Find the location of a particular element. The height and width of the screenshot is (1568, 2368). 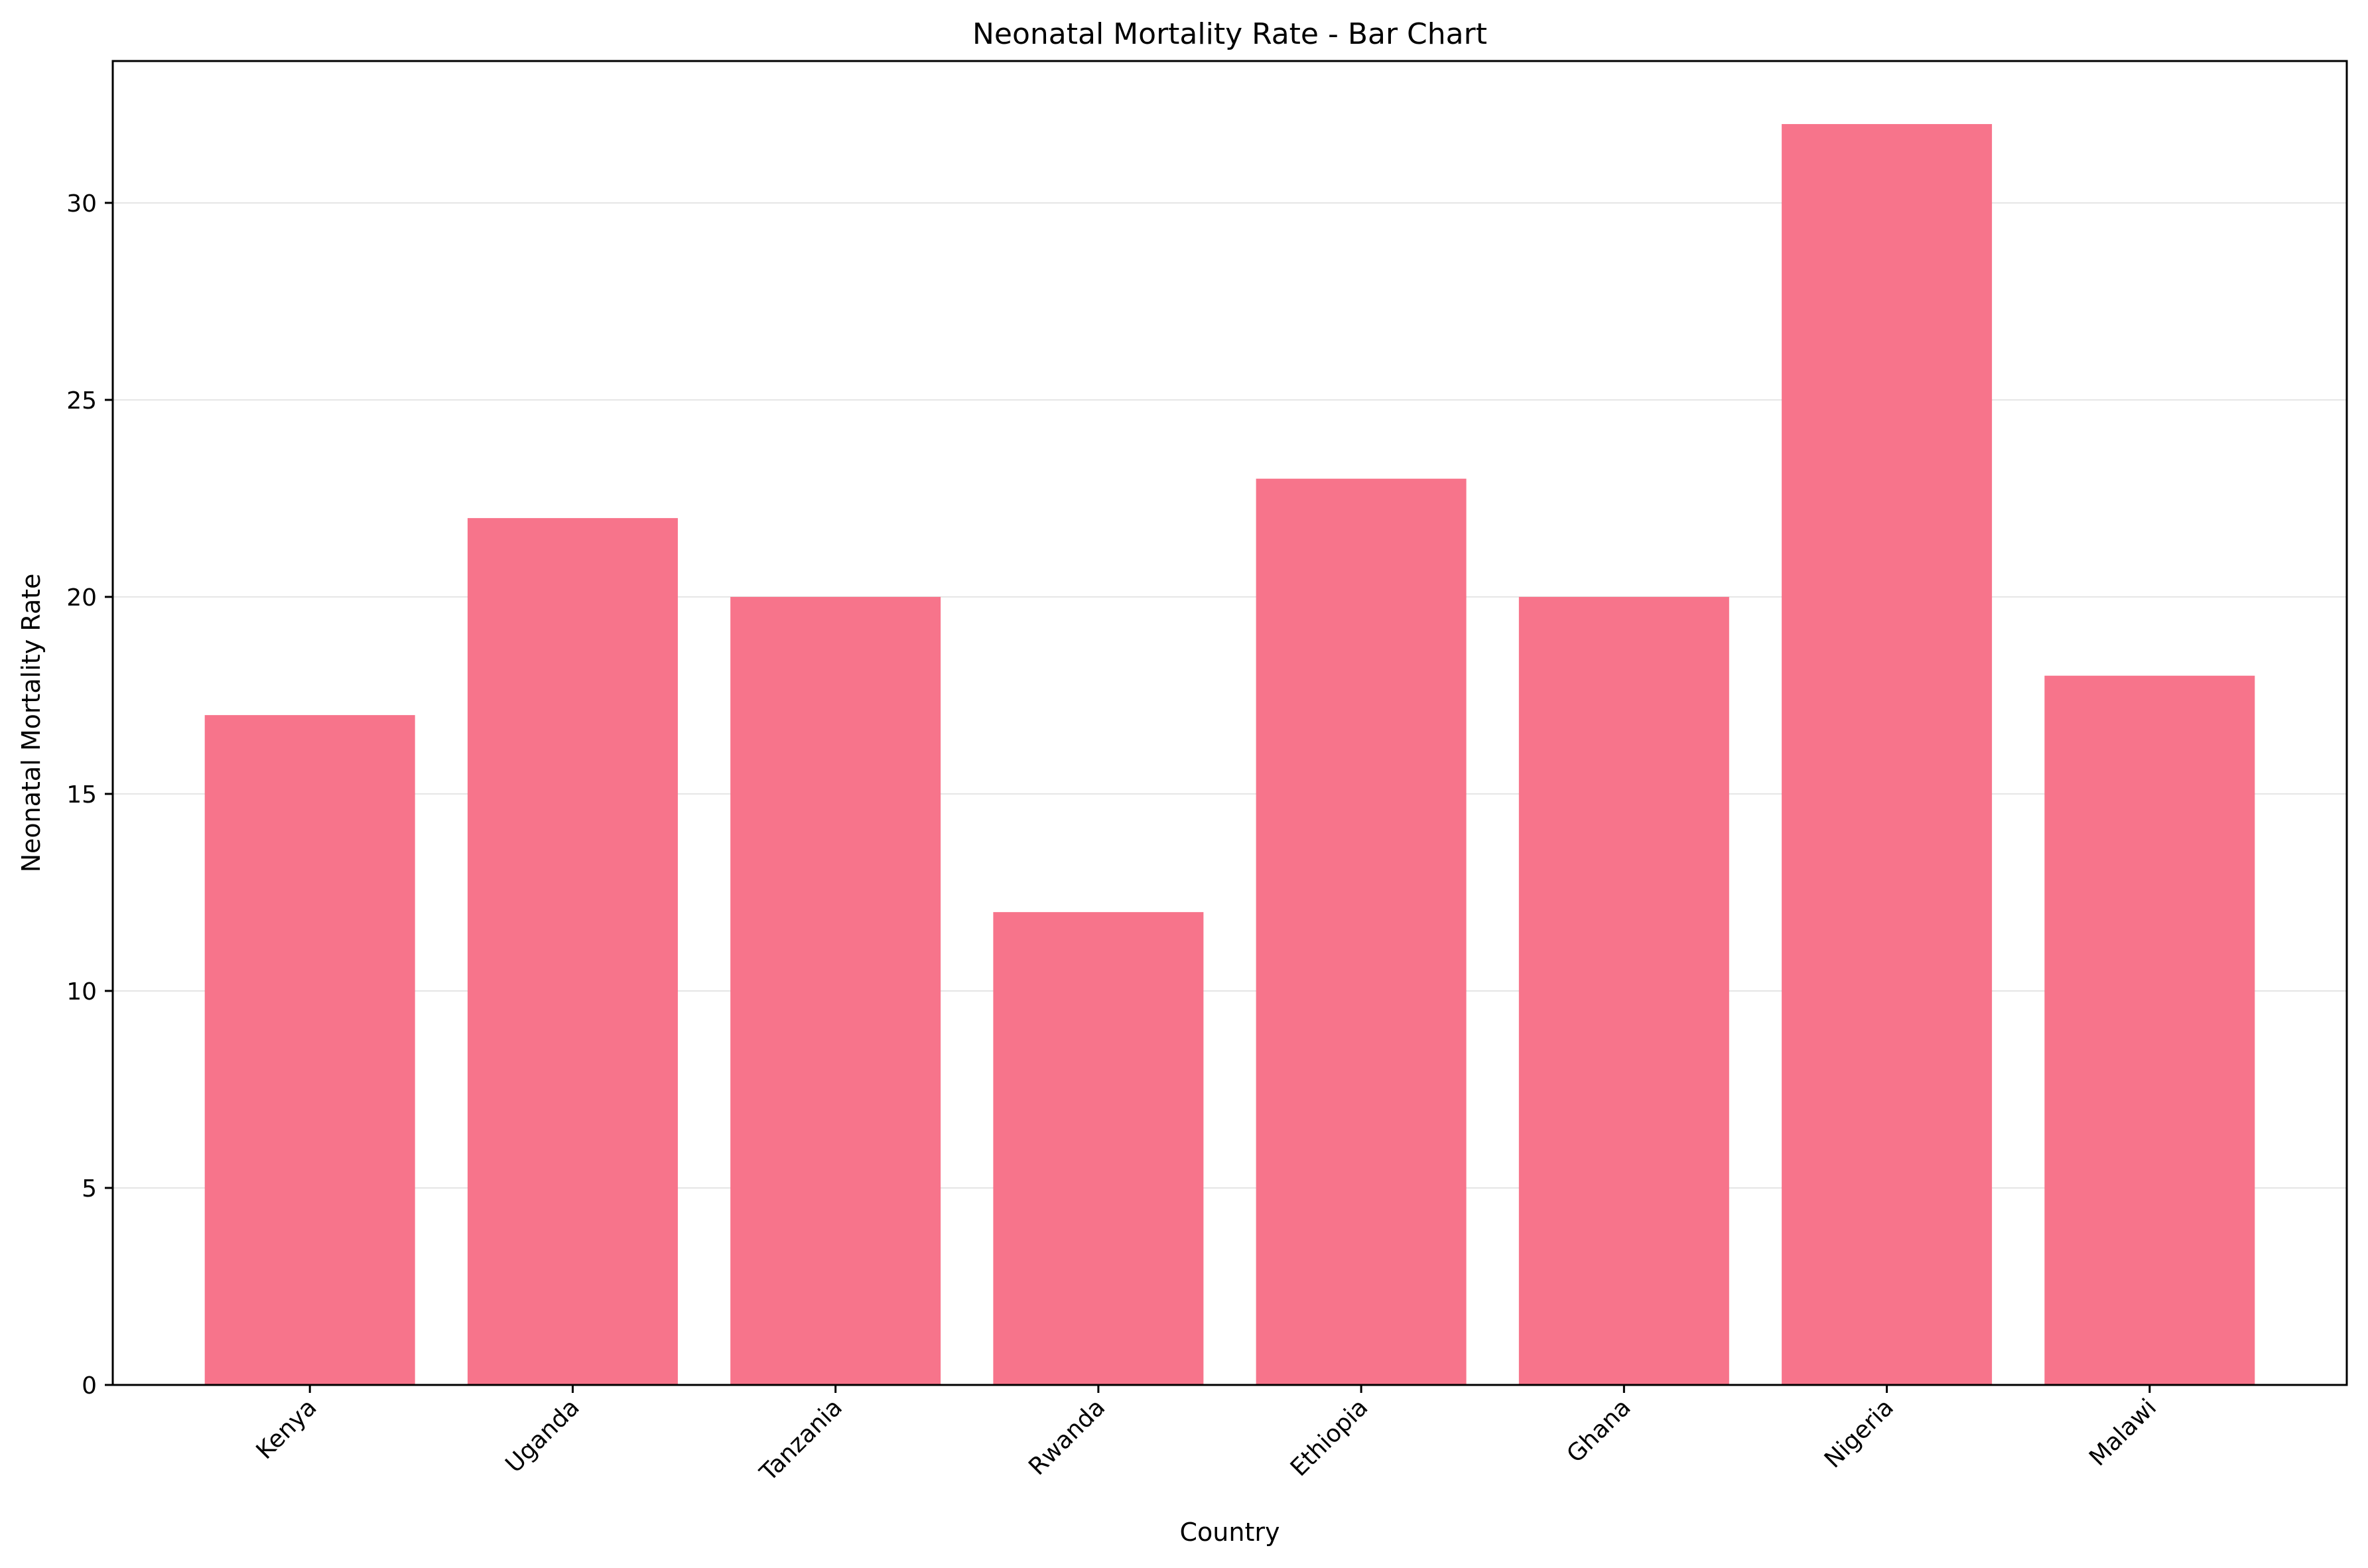

y-axis-ticks: 0 5 10 15 20 25 30 is located at coordinates (89, 795).